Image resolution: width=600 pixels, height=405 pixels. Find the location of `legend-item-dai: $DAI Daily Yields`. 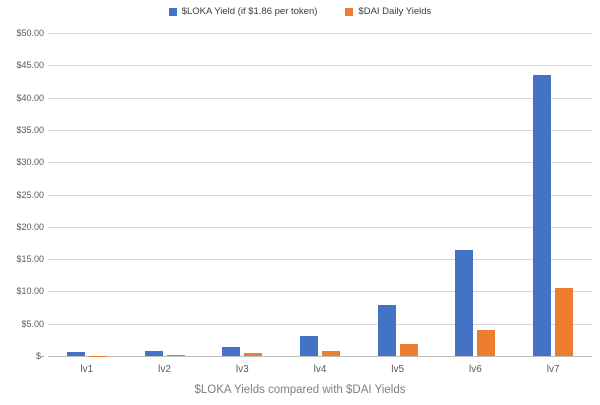

legend-item-dai: $DAI Daily Yields is located at coordinates (388, 11).